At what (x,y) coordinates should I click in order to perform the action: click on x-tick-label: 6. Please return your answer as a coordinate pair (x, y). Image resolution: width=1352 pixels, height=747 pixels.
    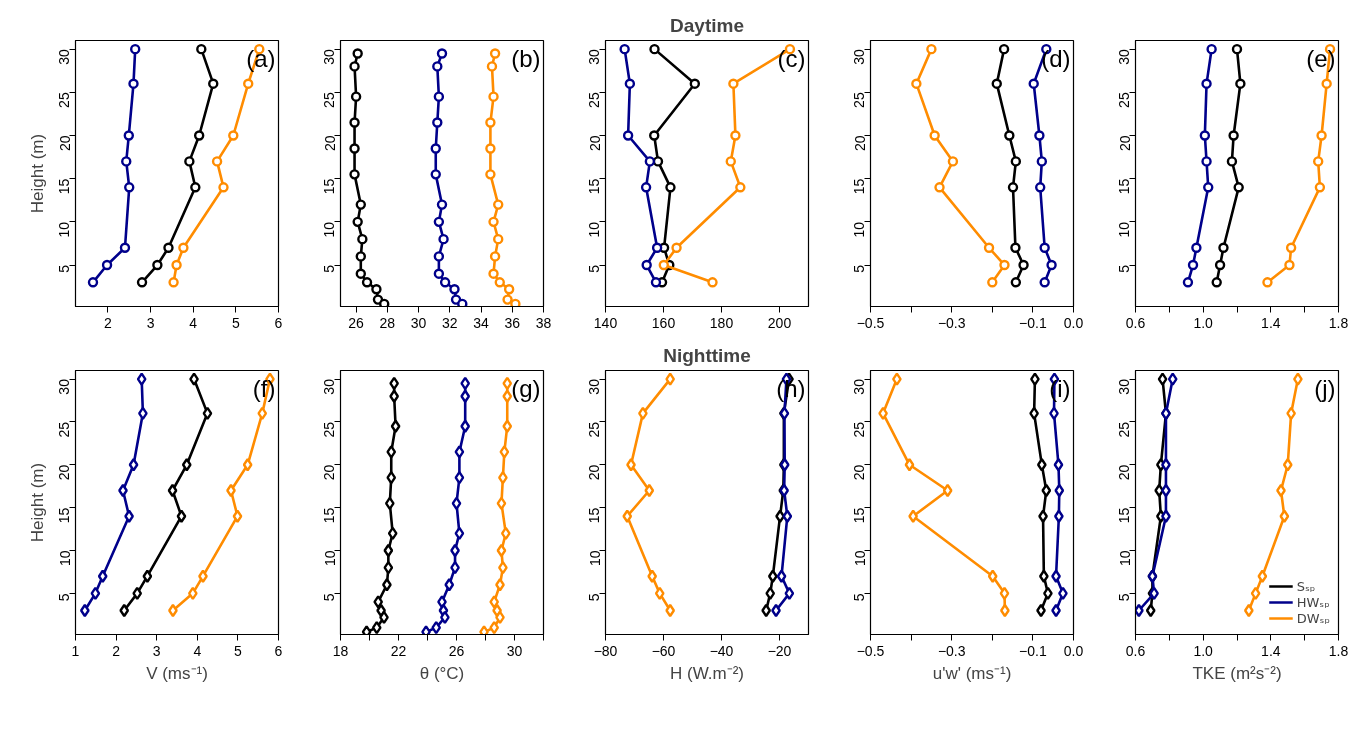
    Looking at the image, I should click on (278, 650).